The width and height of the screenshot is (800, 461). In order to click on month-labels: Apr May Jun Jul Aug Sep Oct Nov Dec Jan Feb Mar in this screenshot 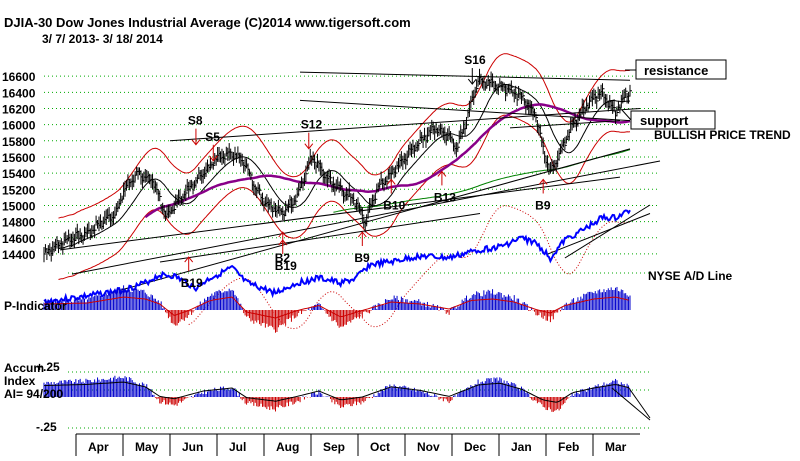, I will do `click(351, 445)`.